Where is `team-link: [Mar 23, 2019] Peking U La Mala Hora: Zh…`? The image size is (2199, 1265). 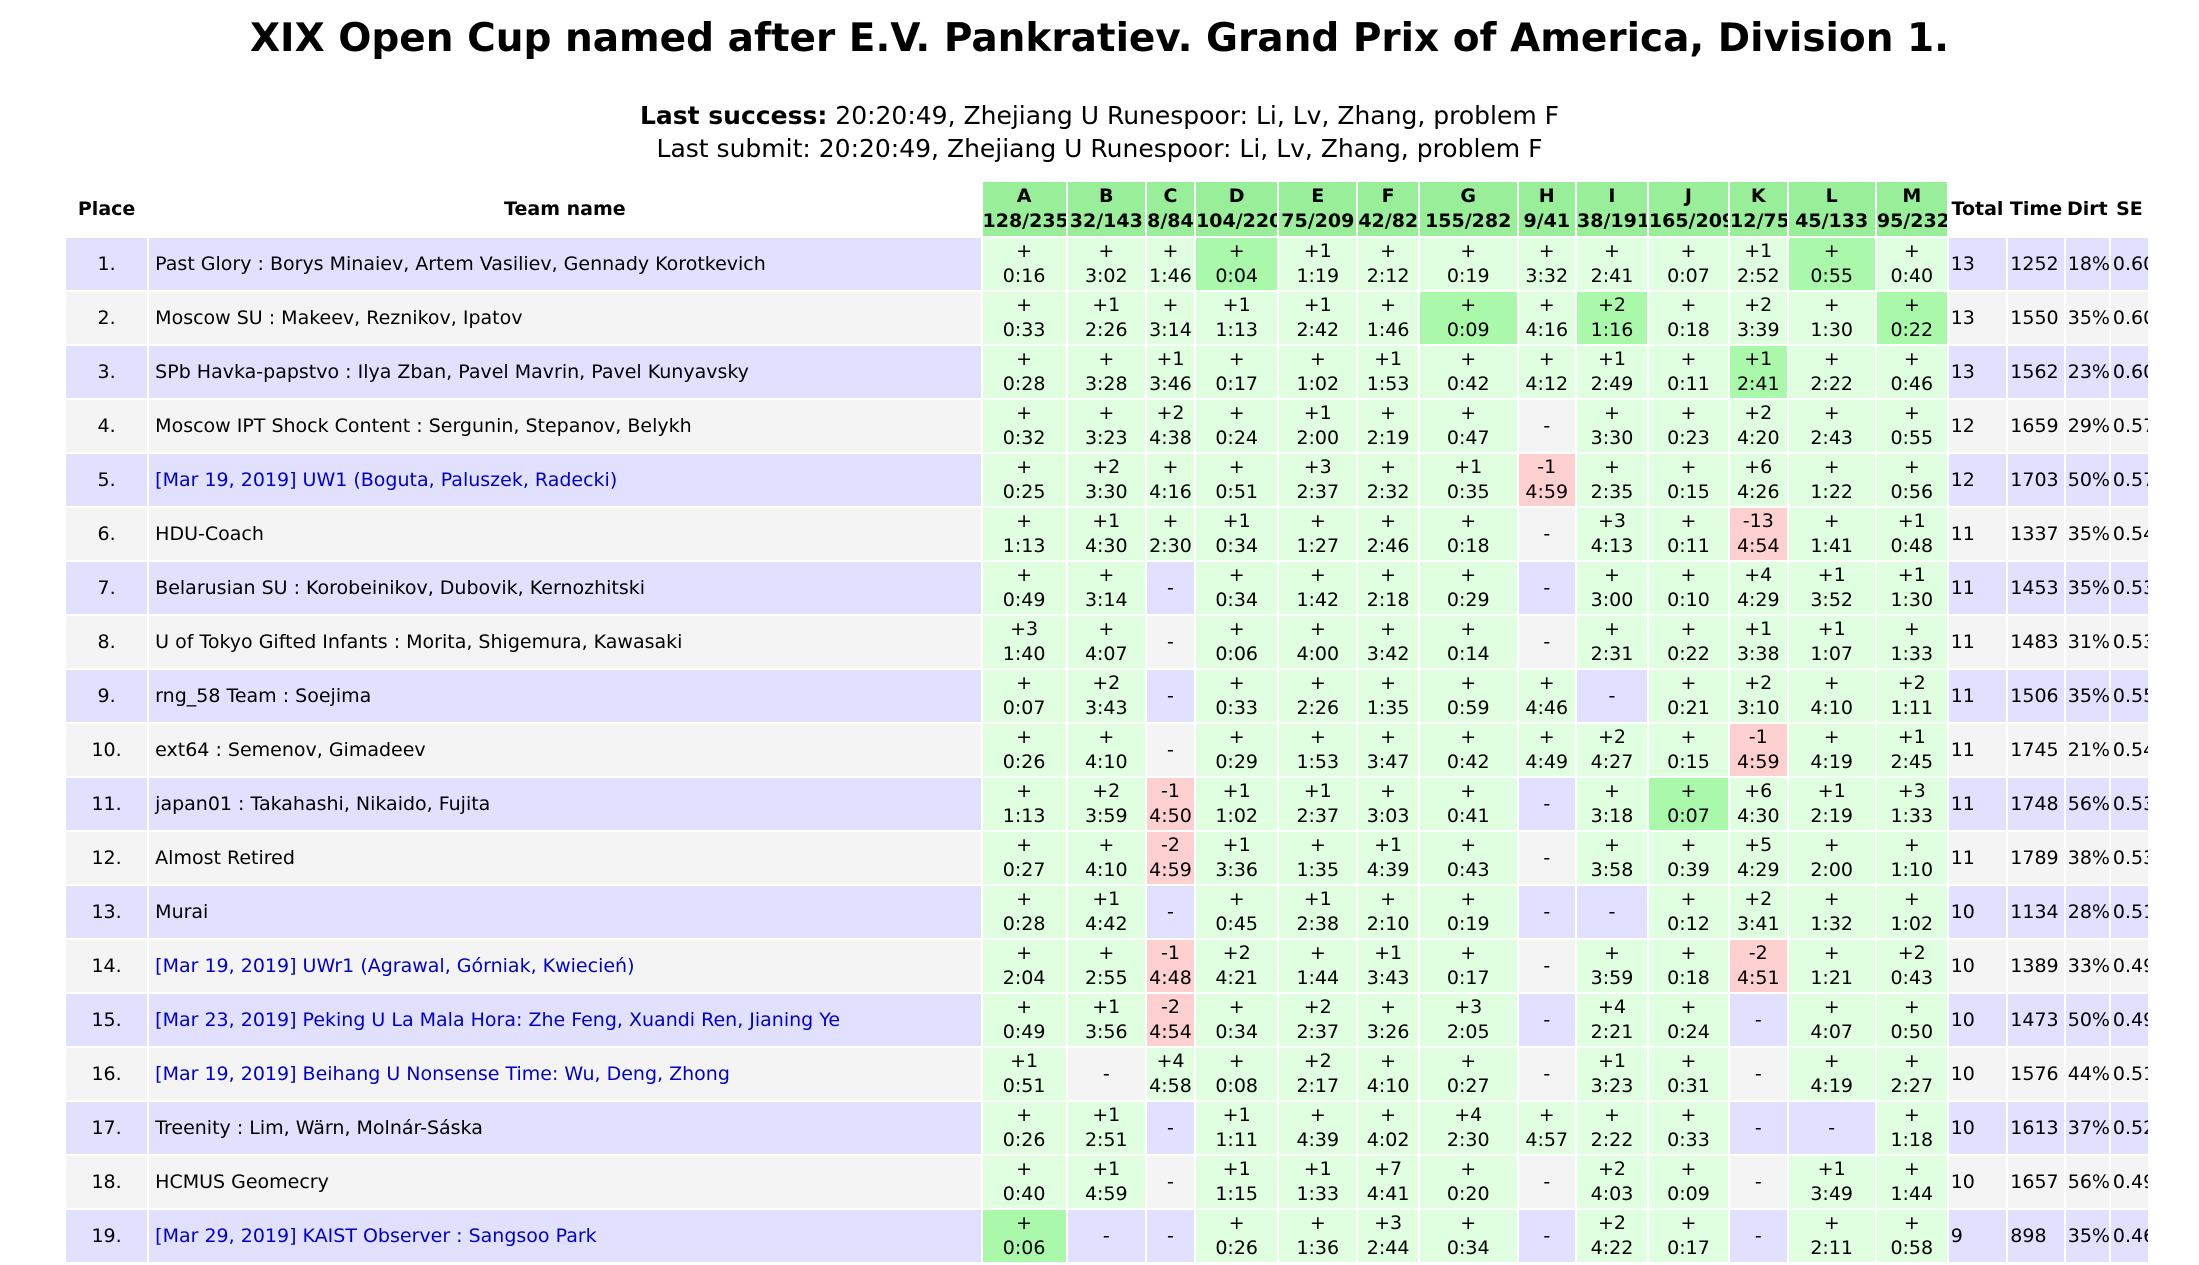
team-link: [Mar 23, 2019] Peking U La Mala Hora: Zh… is located at coordinates (565, 1020).